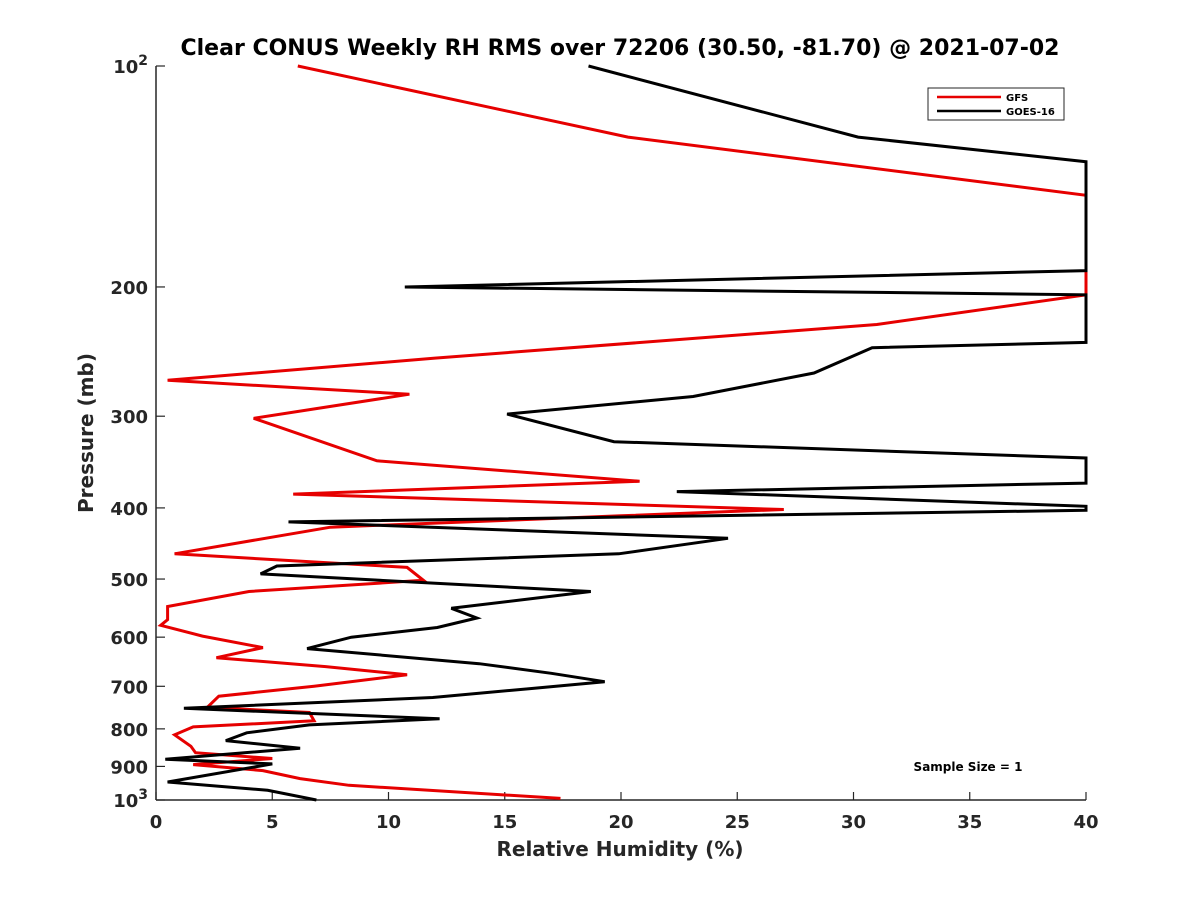 The image size is (1200, 900). I want to click on legend-label-gfs: GFS, so click(1017, 98).